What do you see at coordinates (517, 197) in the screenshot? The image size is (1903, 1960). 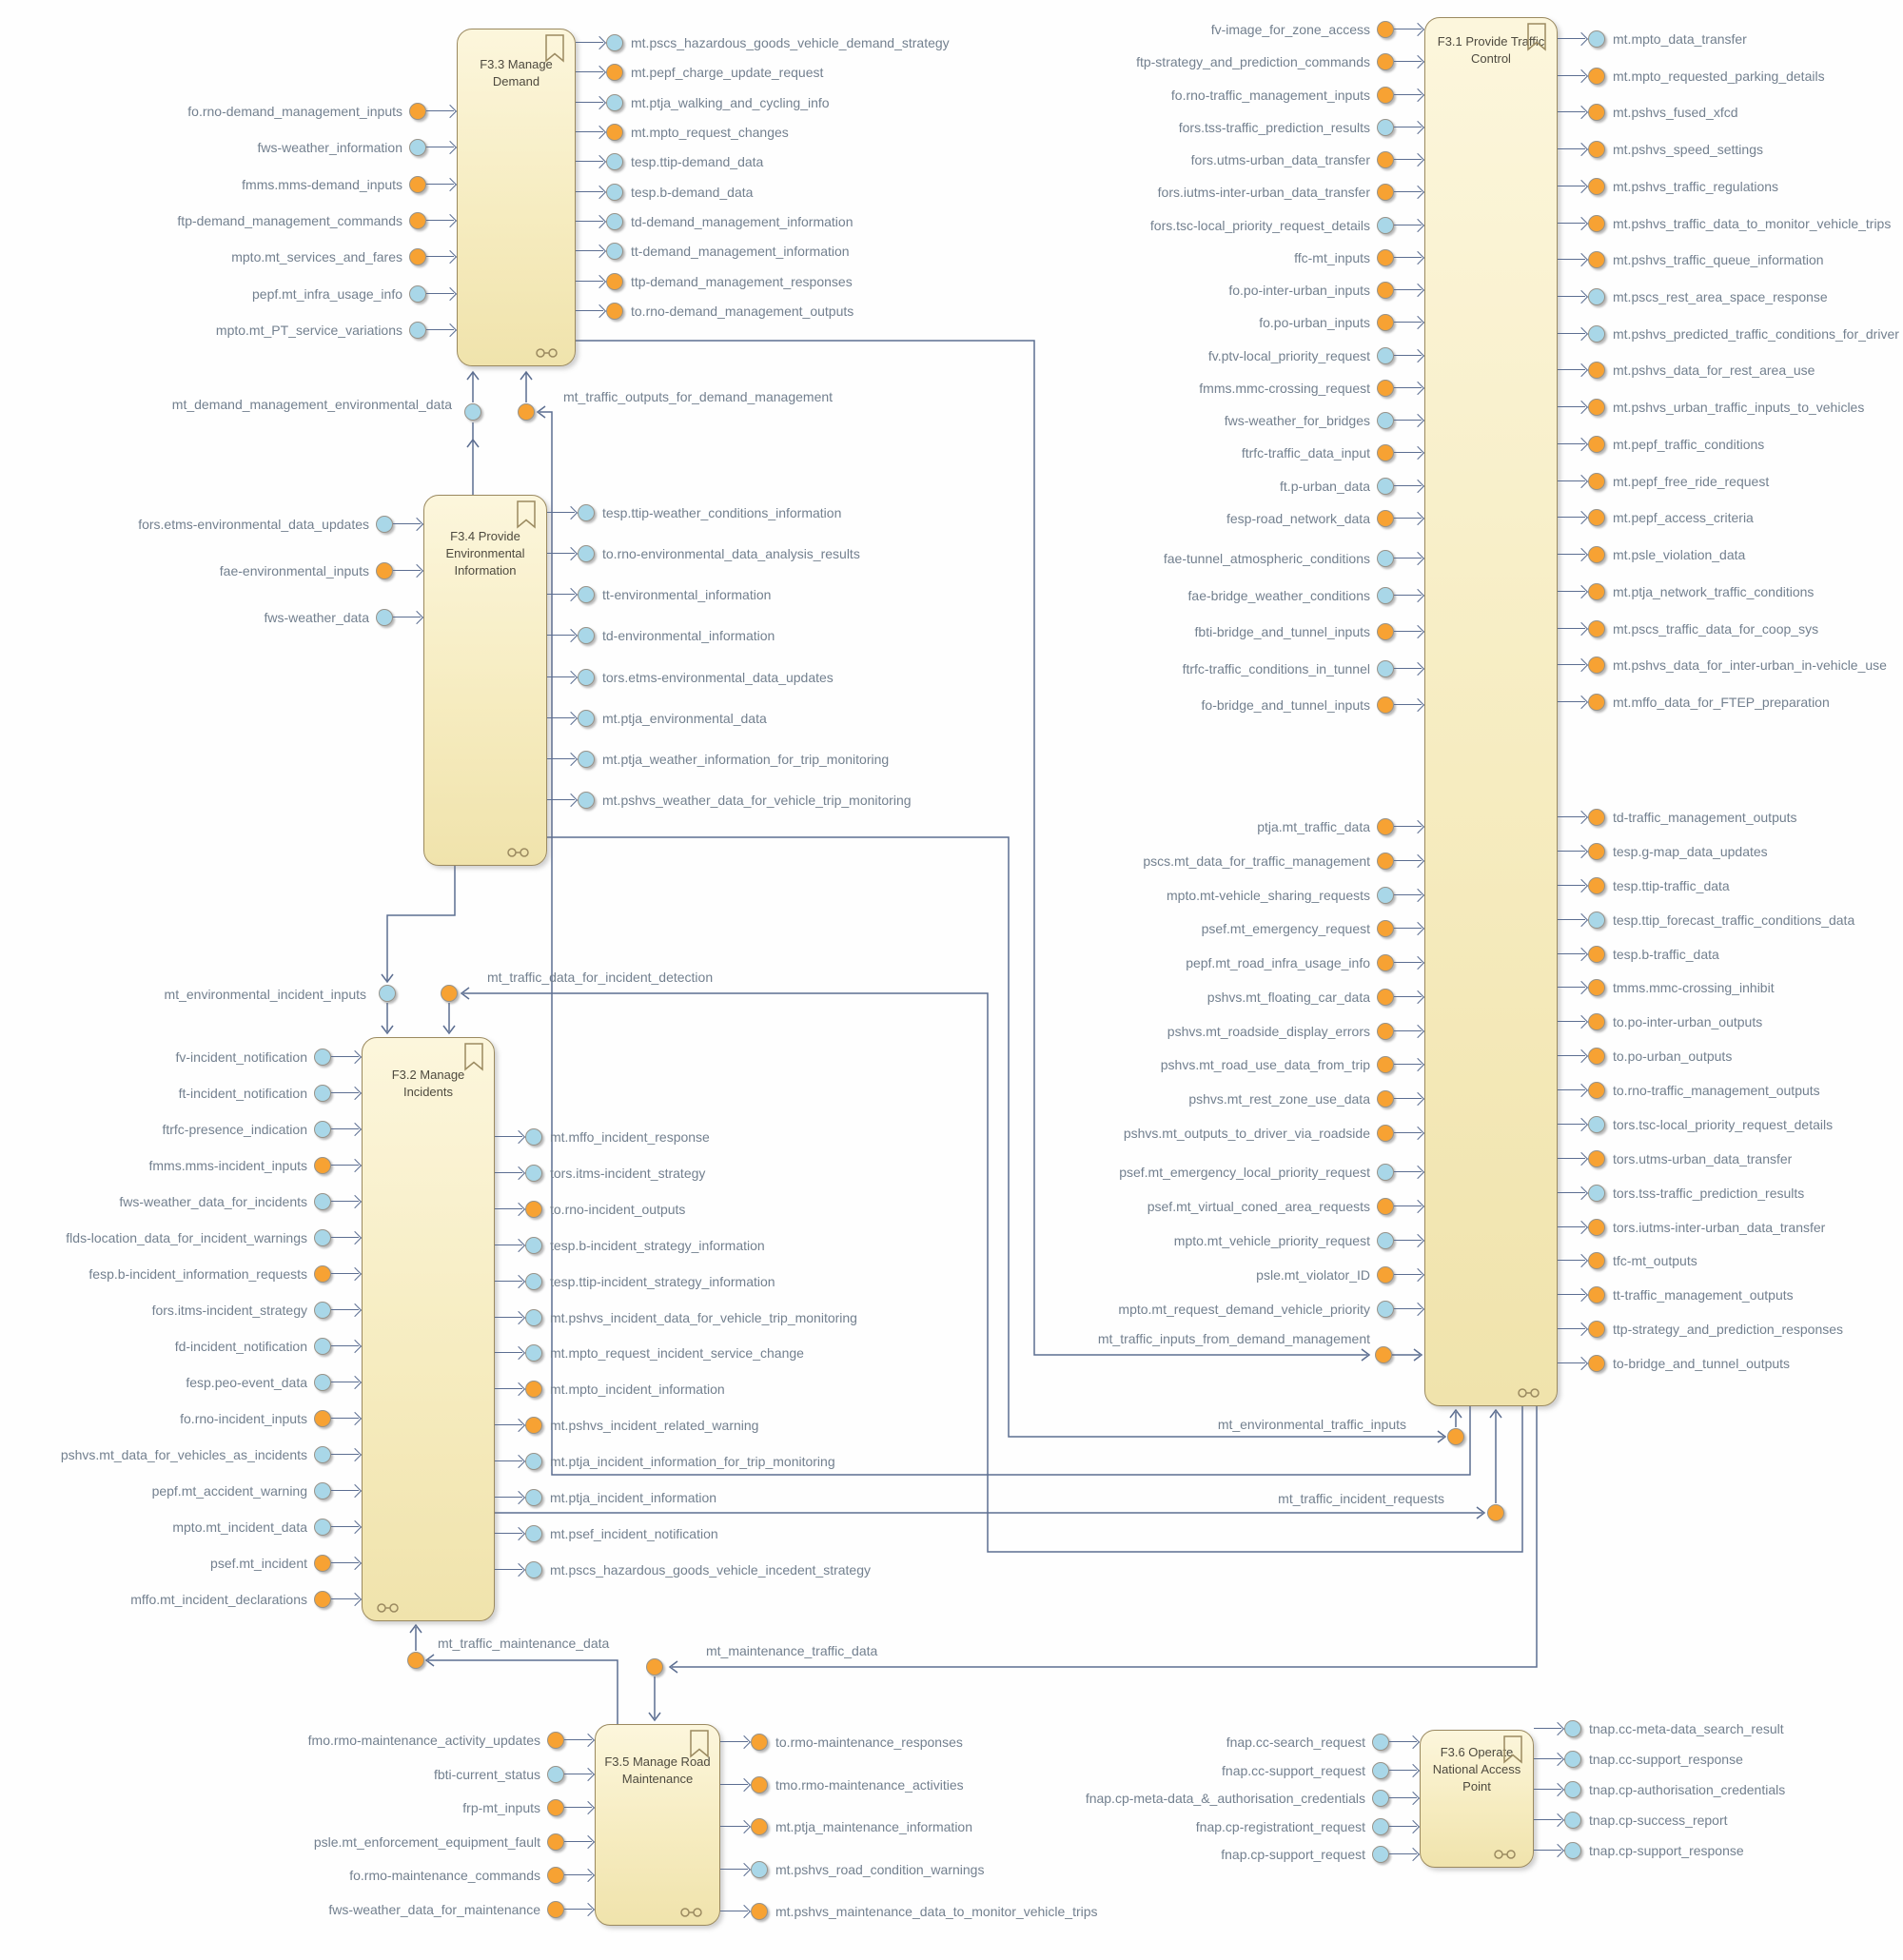 I see `function-box-f33: F3.3 Manage Demand` at bounding box center [517, 197].